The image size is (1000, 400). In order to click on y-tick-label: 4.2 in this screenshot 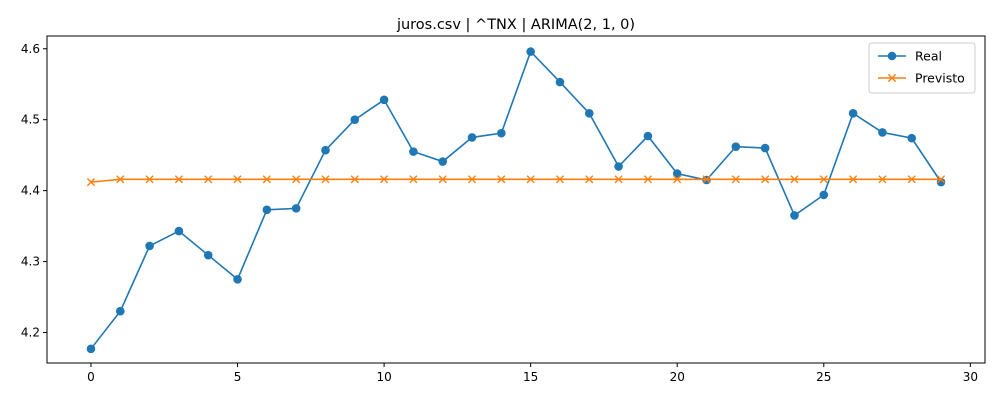, I will do `click(30, 332)`.